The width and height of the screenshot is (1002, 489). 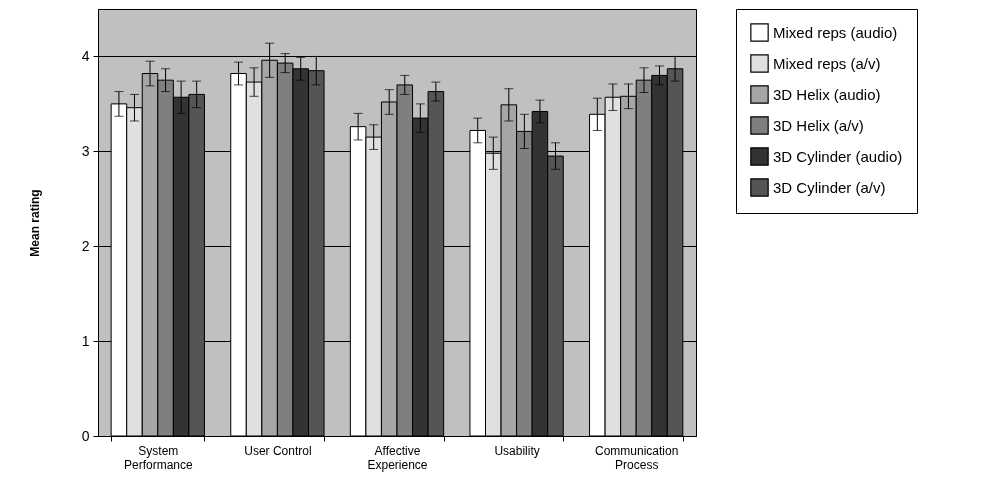 I want to click on legend-label: 3D Cylinder (audio), so click(x=838, y=156).